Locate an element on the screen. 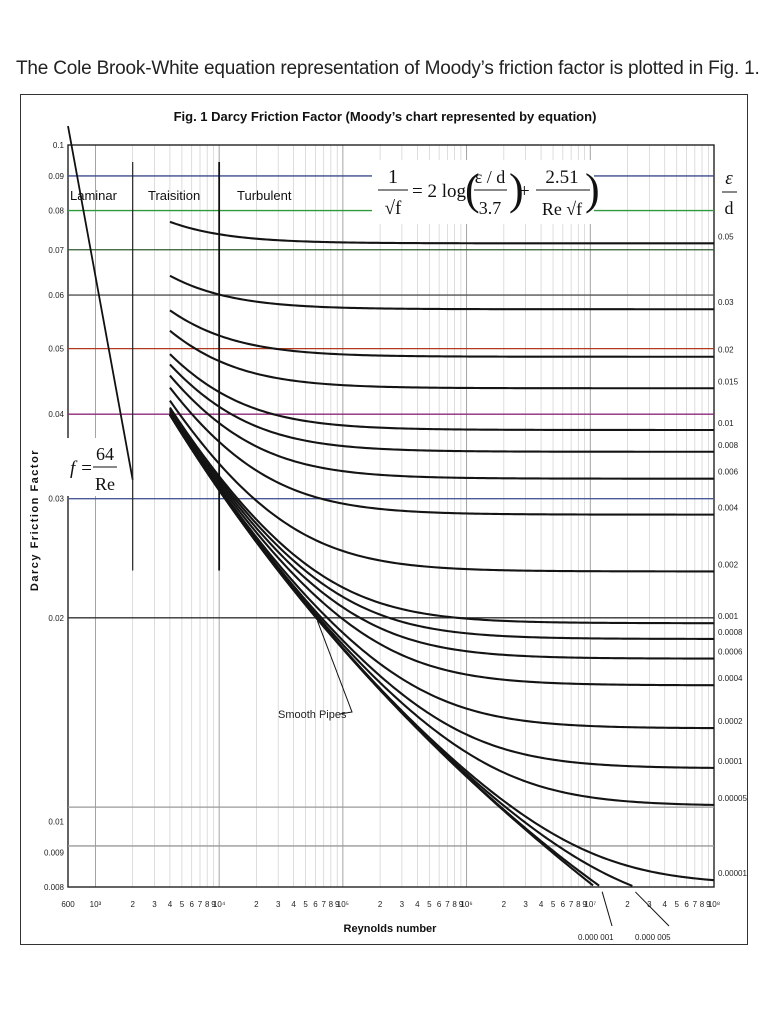 The width and height of the screenshot is (768, 1024). laminar-line is located at coordinates (100, 302).